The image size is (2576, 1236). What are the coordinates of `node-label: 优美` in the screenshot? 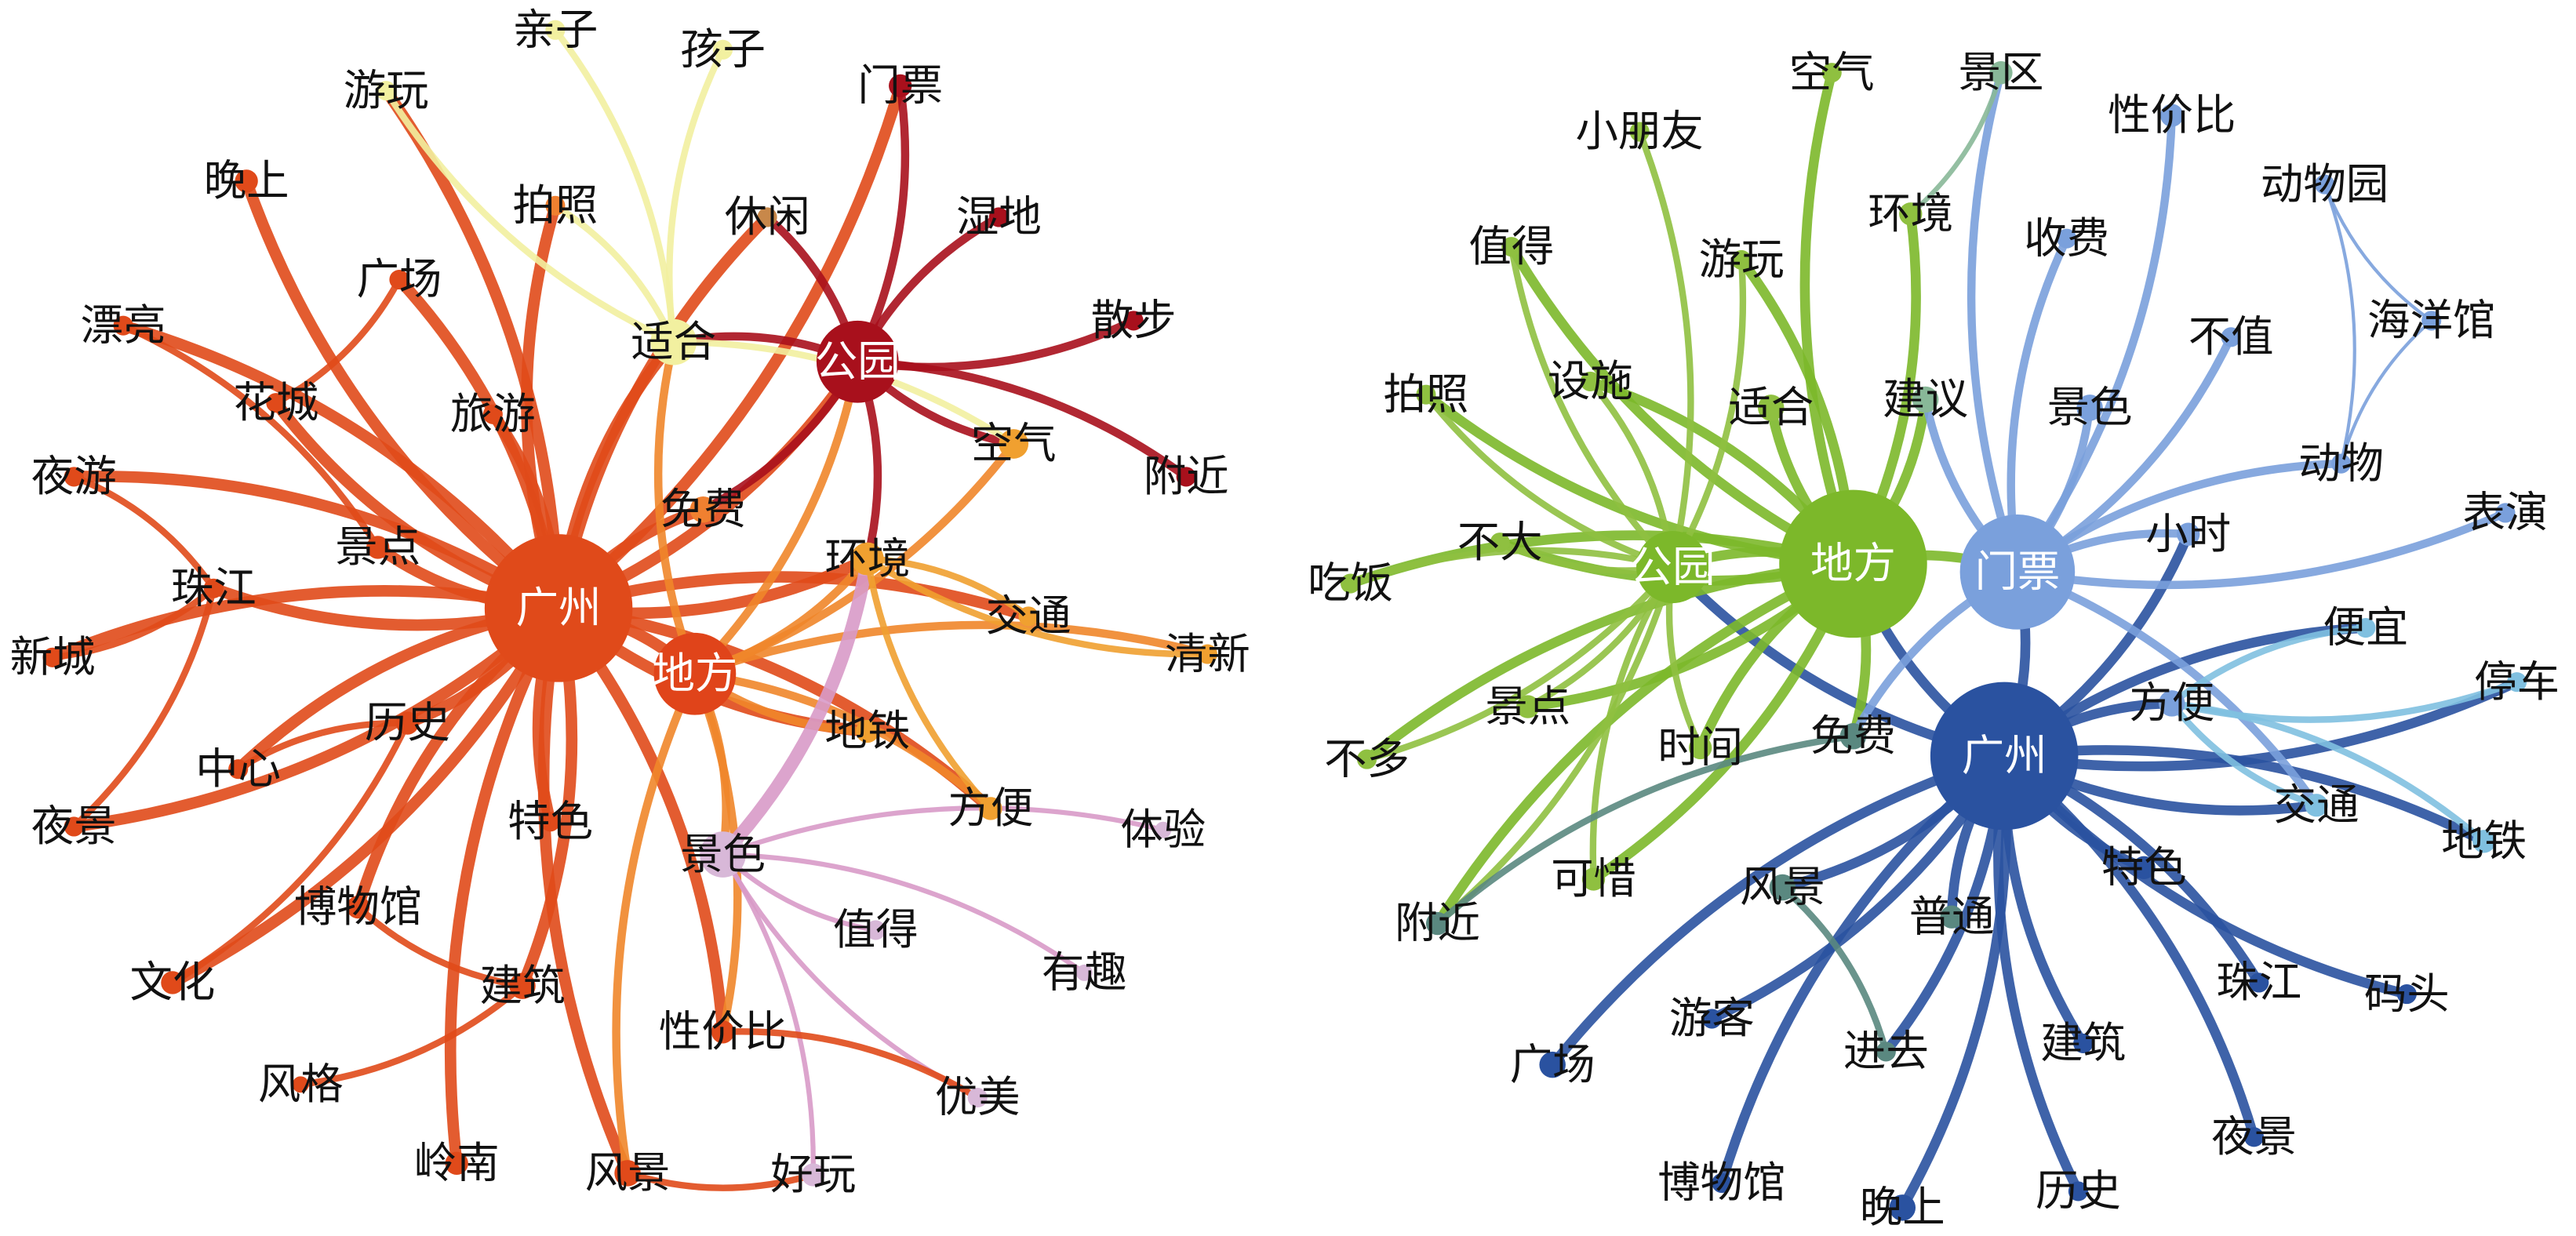 It's located at (978, 1097).